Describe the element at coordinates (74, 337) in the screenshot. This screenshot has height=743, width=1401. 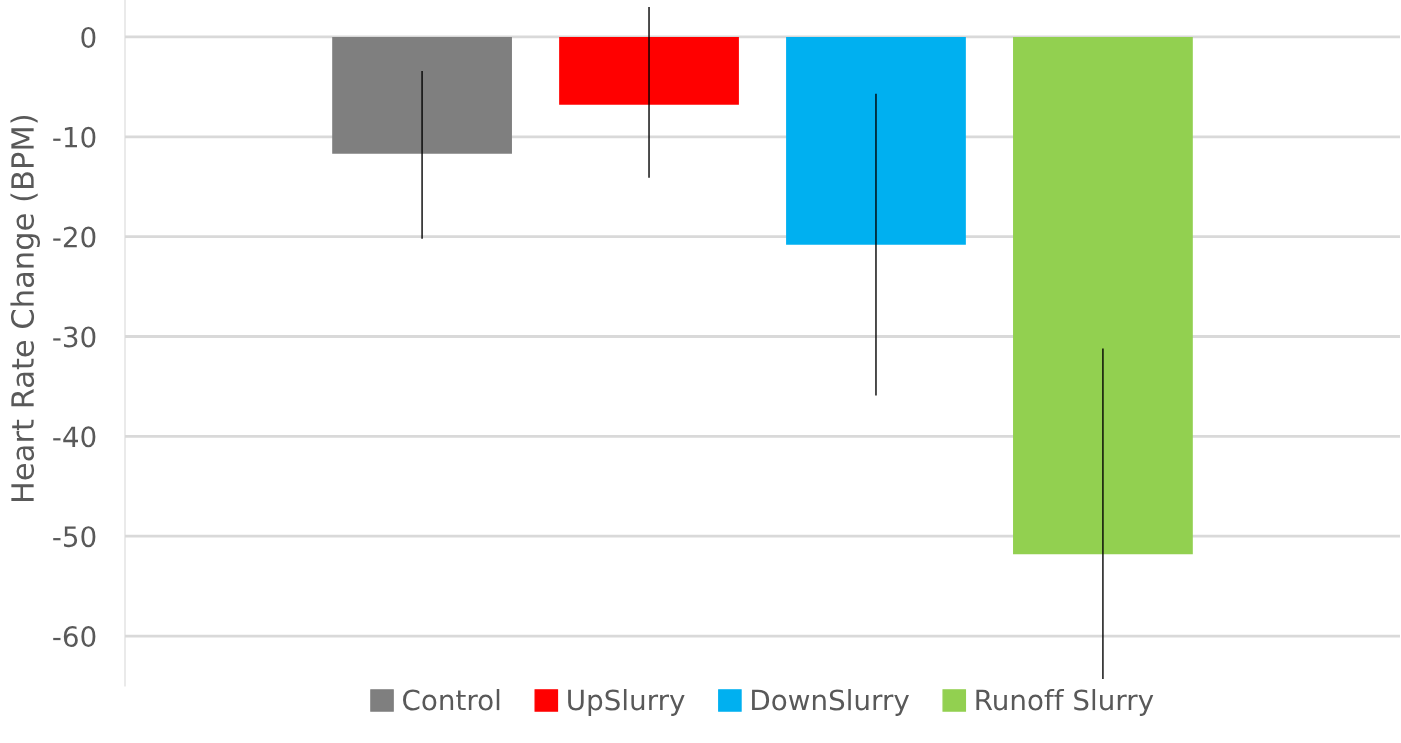
I see `y-tick-label: -30` at that location.